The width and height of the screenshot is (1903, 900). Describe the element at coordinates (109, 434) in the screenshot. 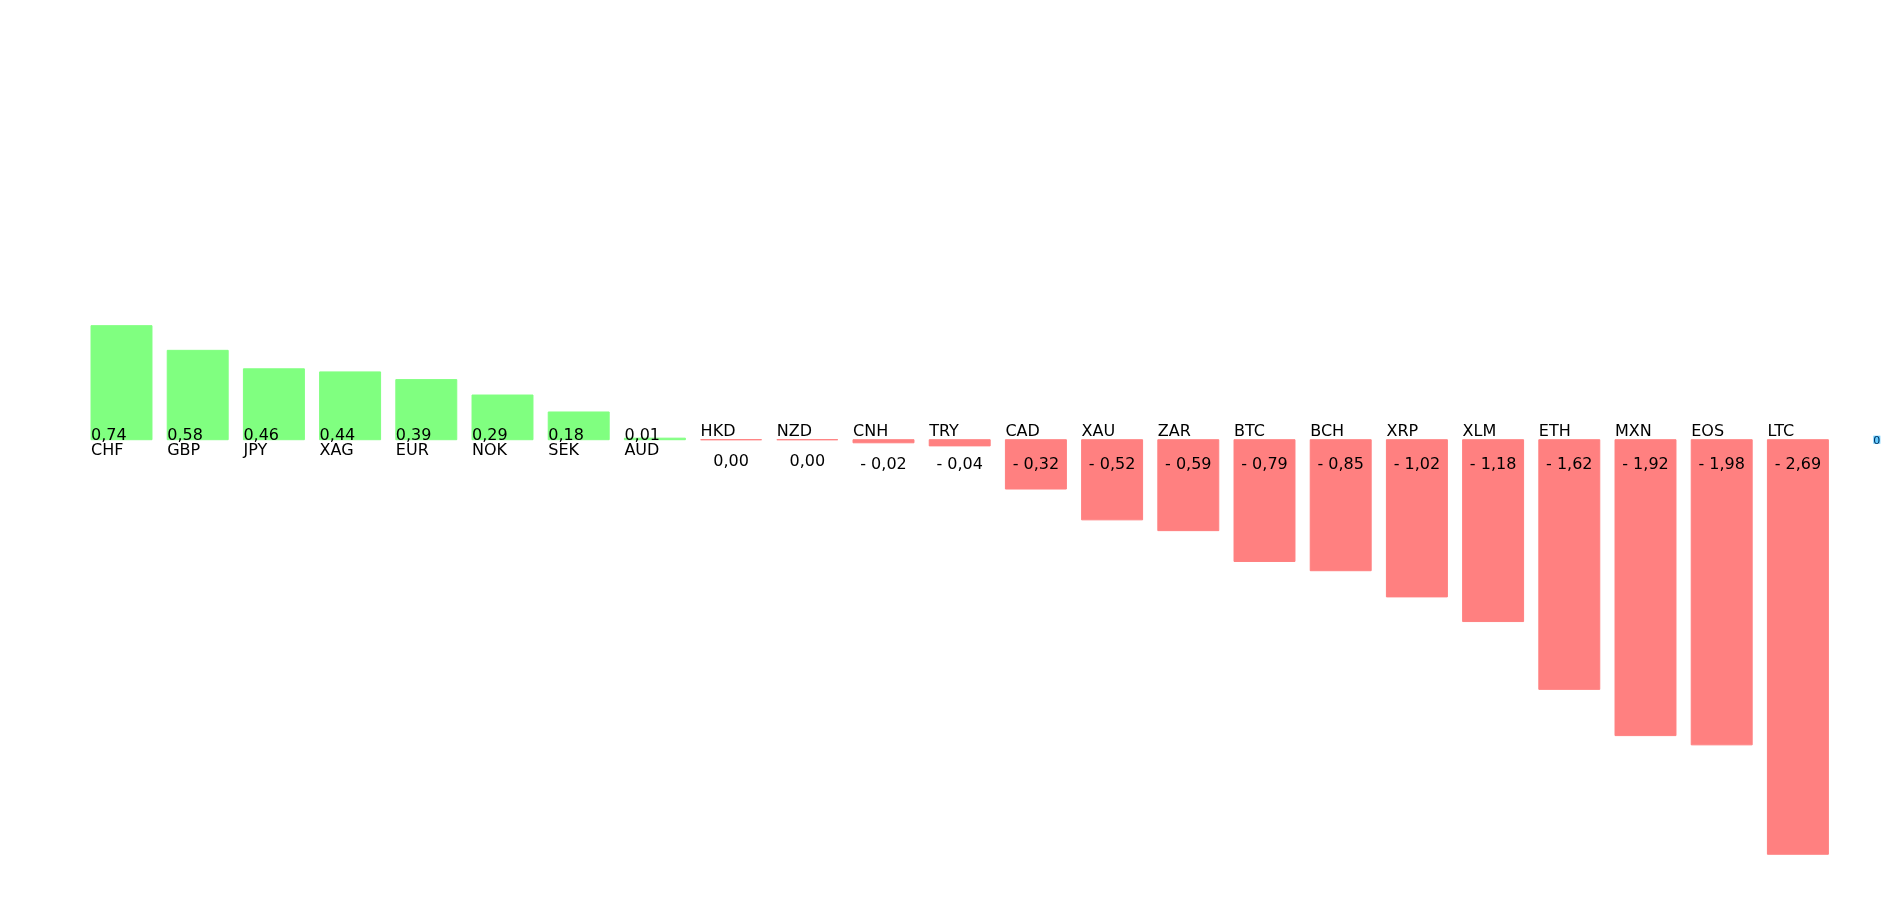

I see `data-label: 0,74` at that location.